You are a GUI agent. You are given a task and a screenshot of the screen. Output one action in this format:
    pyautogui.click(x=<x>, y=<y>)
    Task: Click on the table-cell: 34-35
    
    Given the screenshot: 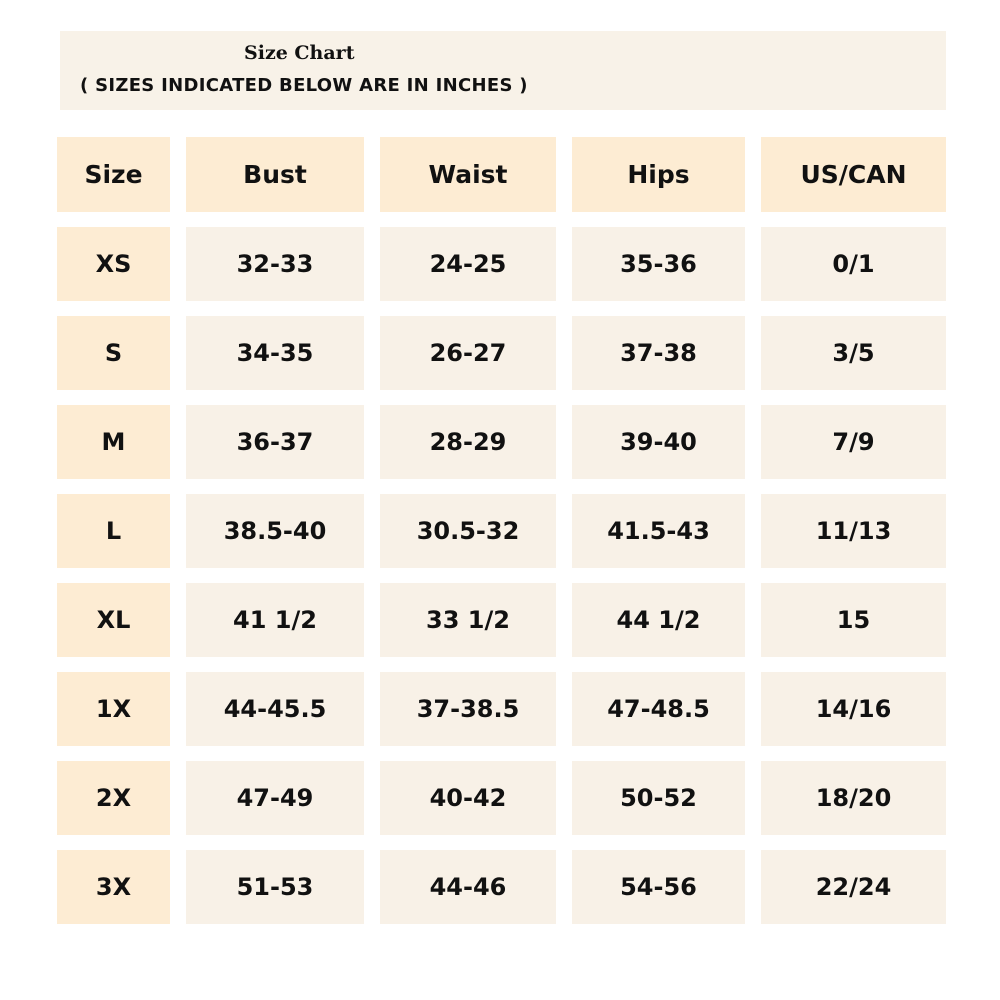 What is the action you would take?
    pyautogui.click(x=275, y=353)
    